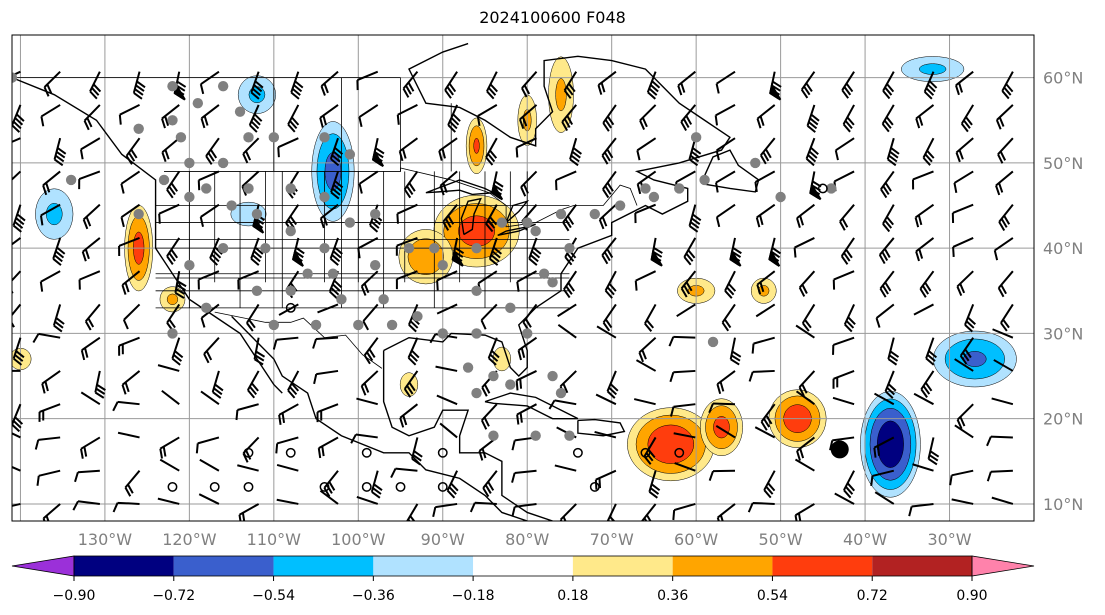 The height and width of the screenshot is (615, 1105). I want to click on colorbar-segment, so click(722, 566).